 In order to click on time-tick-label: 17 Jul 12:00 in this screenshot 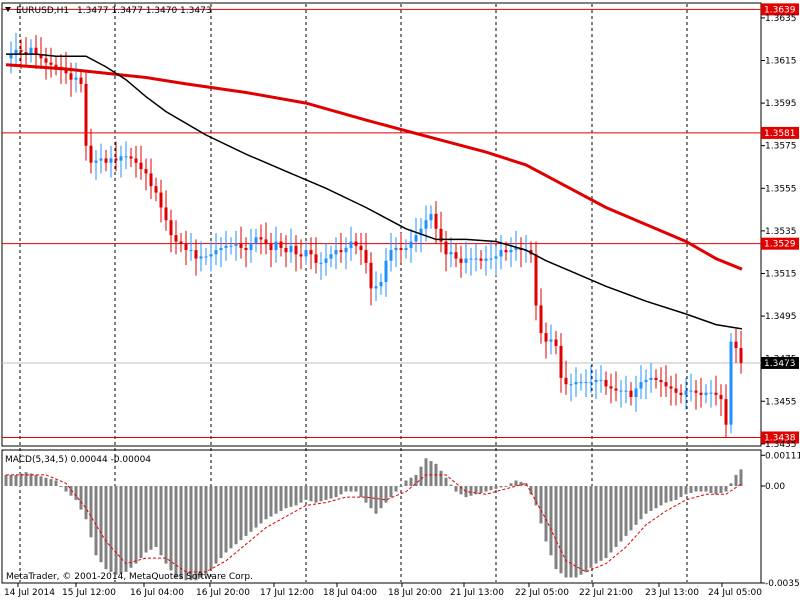, I will do `click(287, 593)`.